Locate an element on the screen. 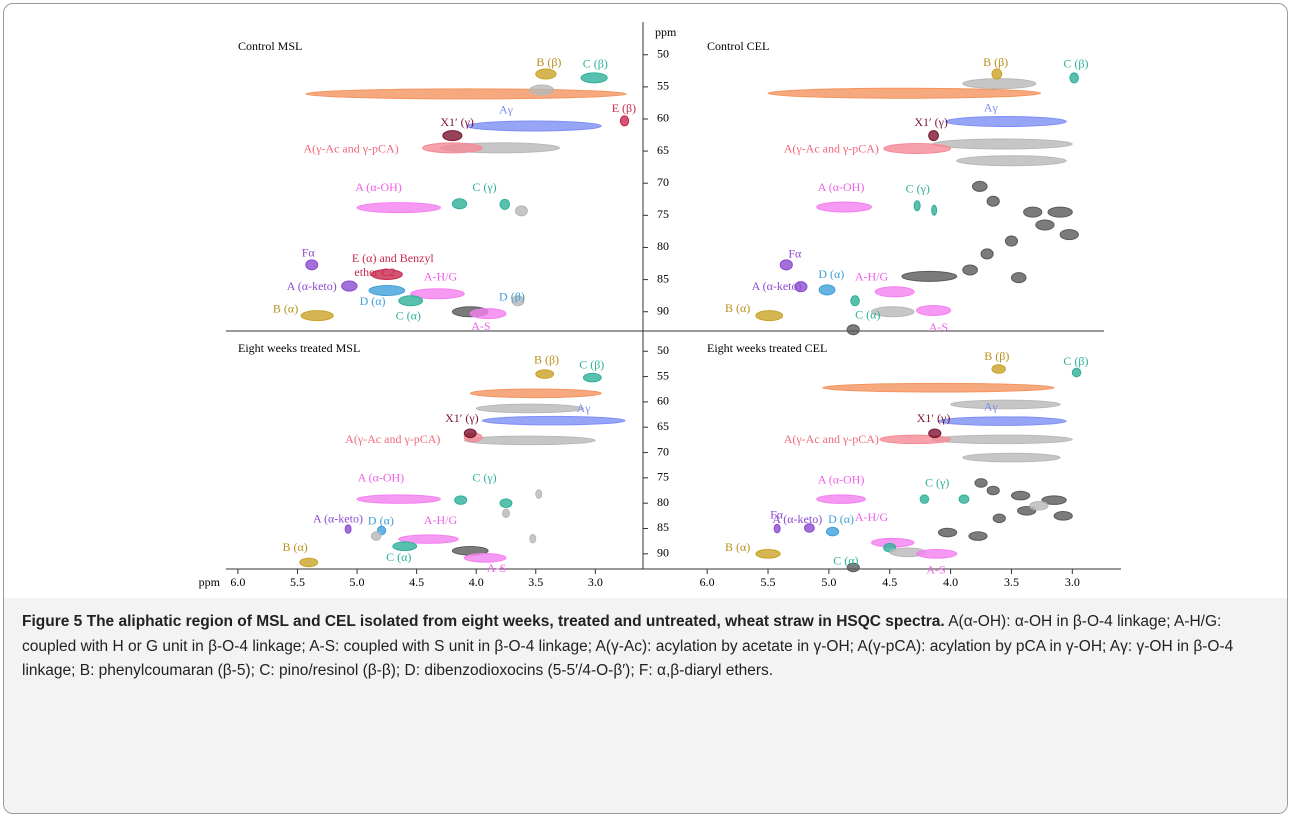  x-tick-label: 3.0 is located at coordinates (1072, 582).